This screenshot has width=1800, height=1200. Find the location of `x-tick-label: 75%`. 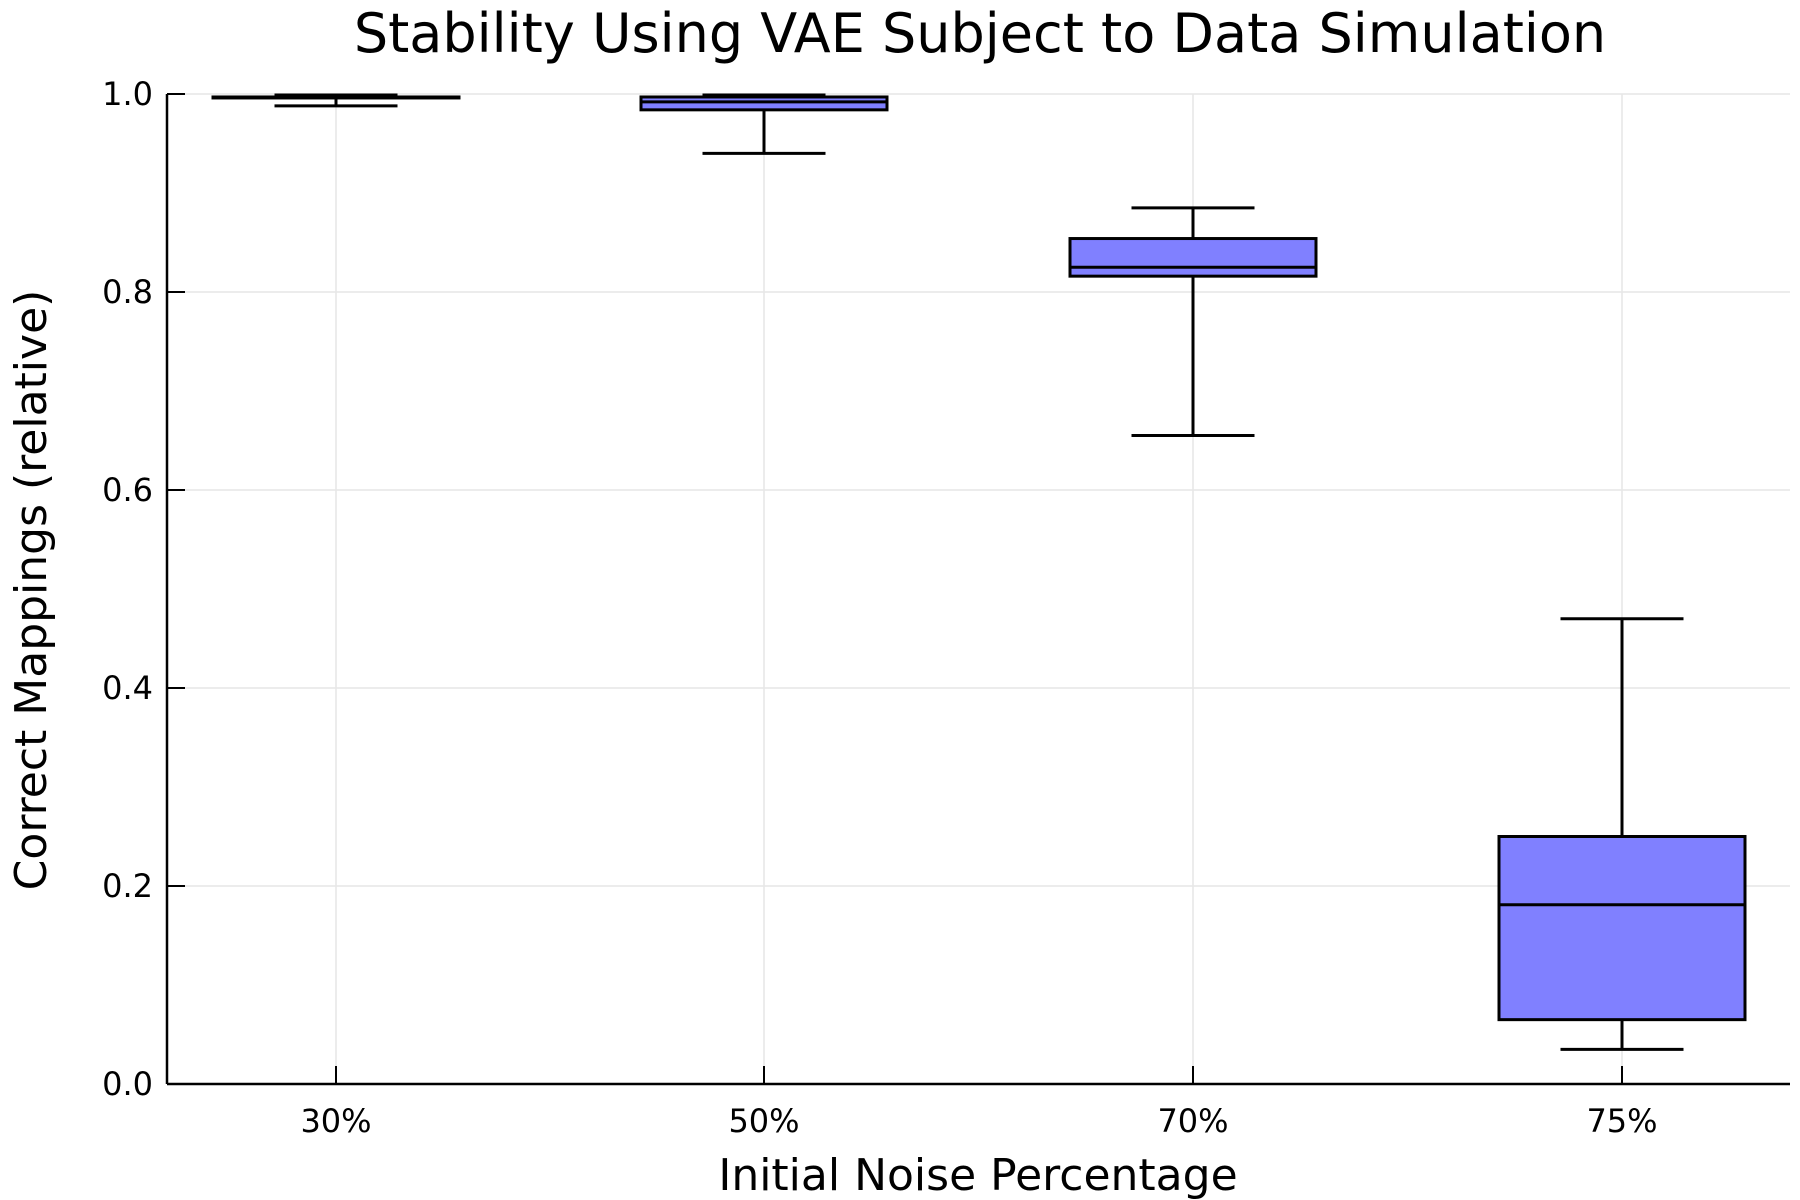

x-tick-label: 75% is located at coordinates (1621, 1121).